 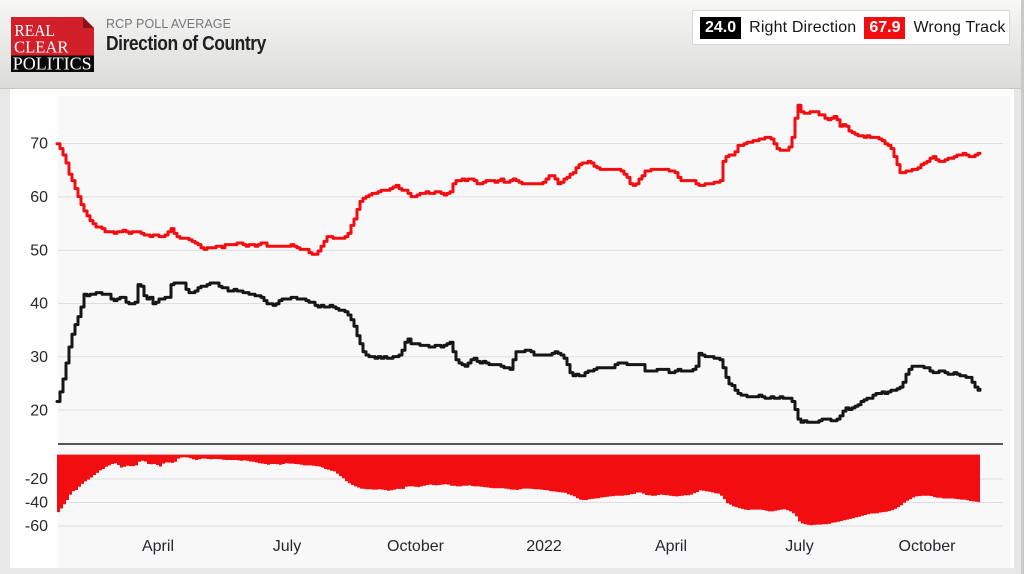 What do you see at coordinates (52, 63) in the screenshot?
I see `svg-text: POLITICS` at bounding box center [52, 63].